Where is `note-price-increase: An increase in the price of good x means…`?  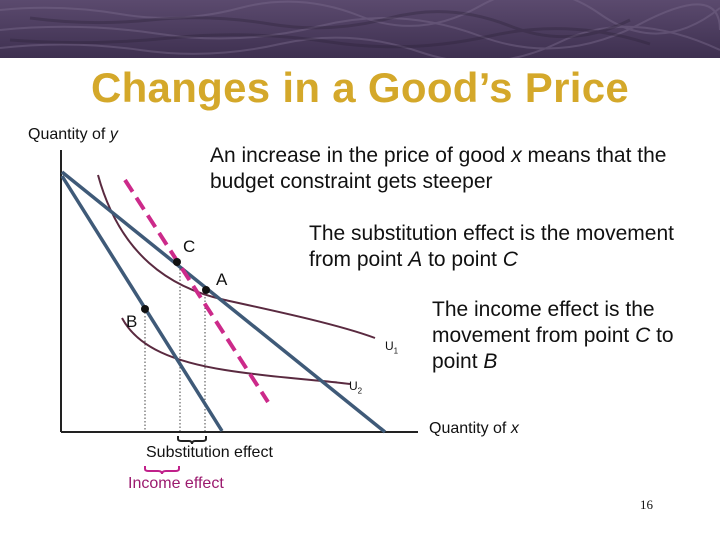
note-price-increase: An increase in the price of good x means… is located at coordinates (438, 168).